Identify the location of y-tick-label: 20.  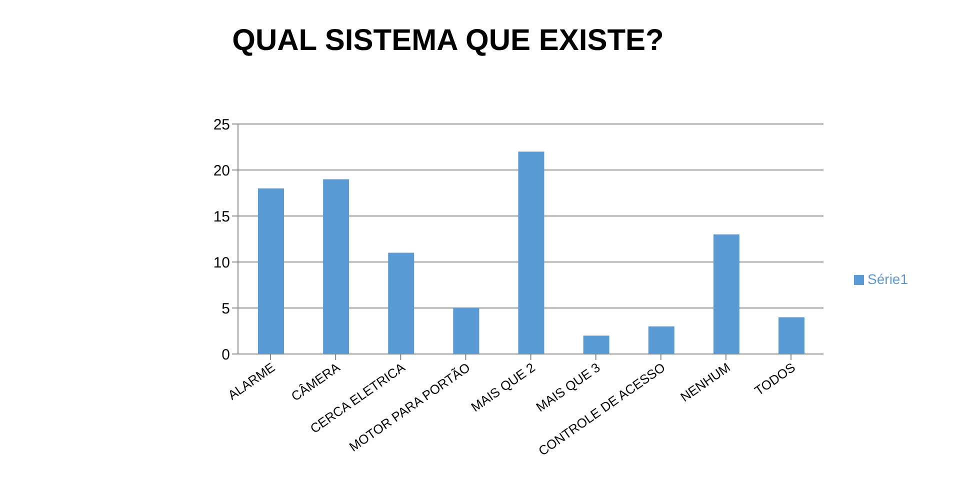
(221, 171).